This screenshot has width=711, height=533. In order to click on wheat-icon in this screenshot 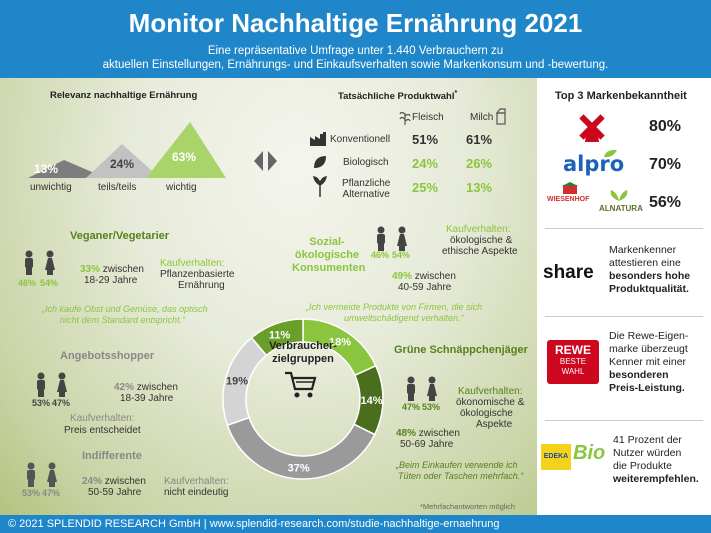, I will do `click(405, 118)`.